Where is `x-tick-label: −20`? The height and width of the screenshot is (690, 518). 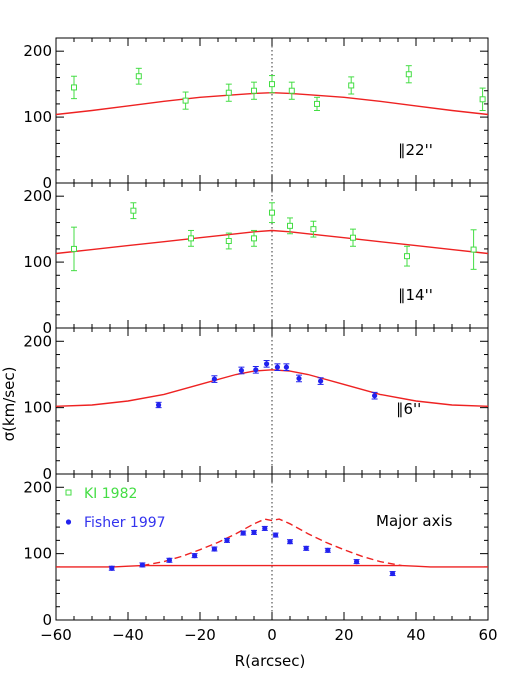 x-tick-label: −20 is located at coordinates (200, 635).